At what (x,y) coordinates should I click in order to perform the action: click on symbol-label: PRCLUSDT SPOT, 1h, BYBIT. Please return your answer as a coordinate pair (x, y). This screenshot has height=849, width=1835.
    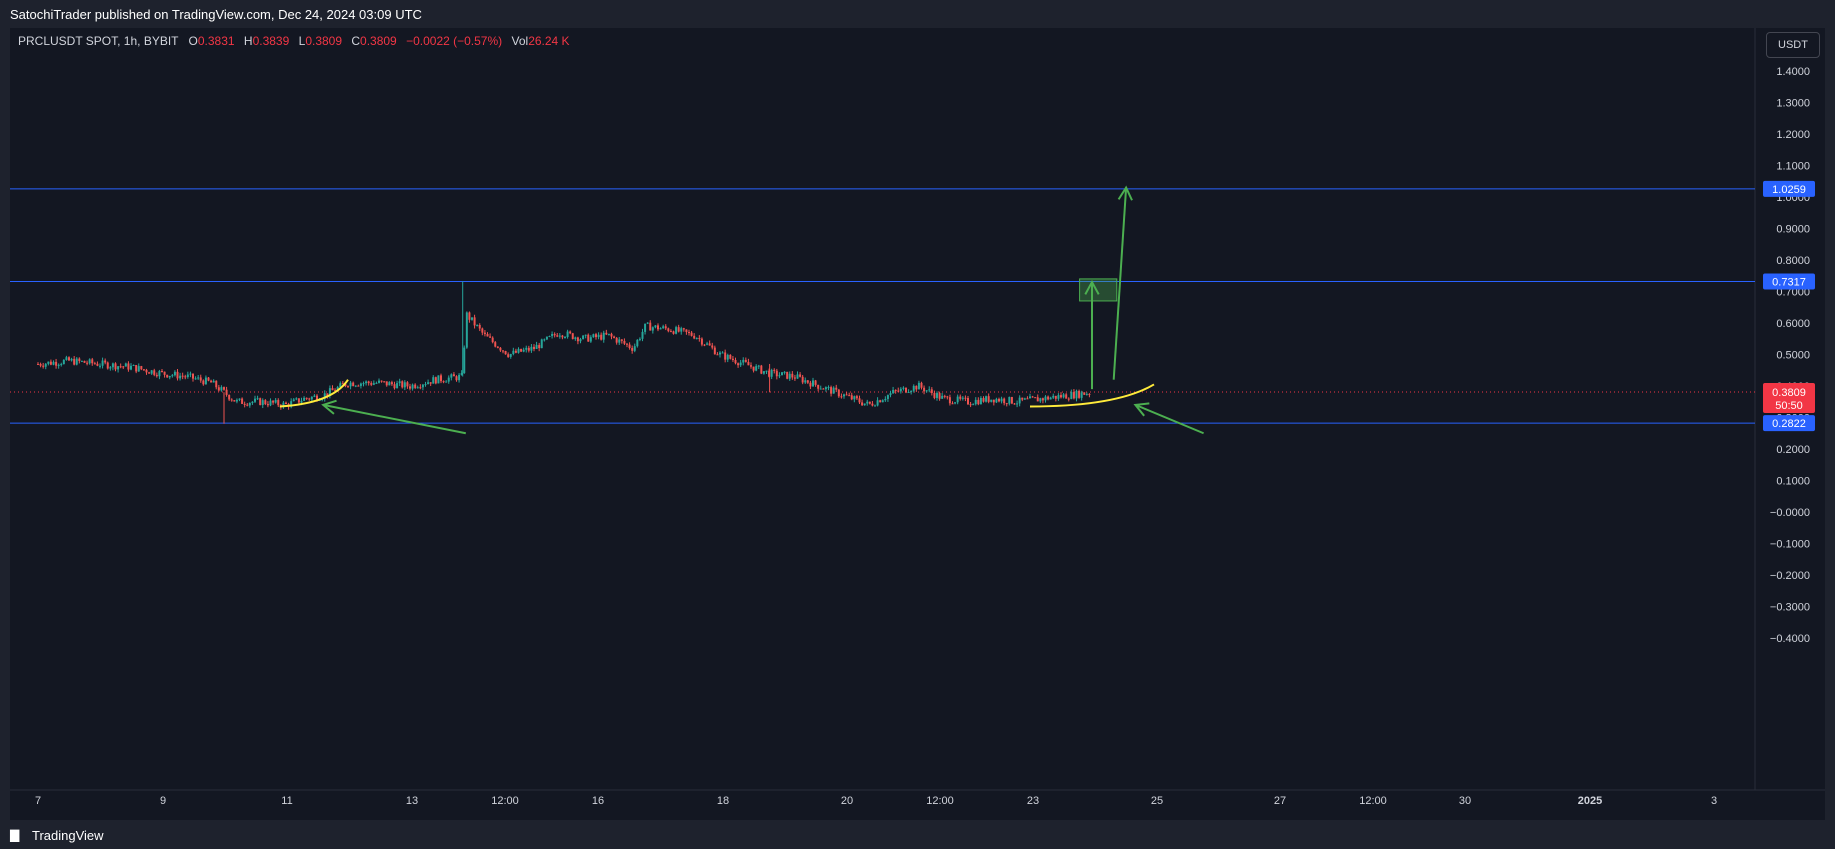
    Looking at the image, I should click on (98, 41).